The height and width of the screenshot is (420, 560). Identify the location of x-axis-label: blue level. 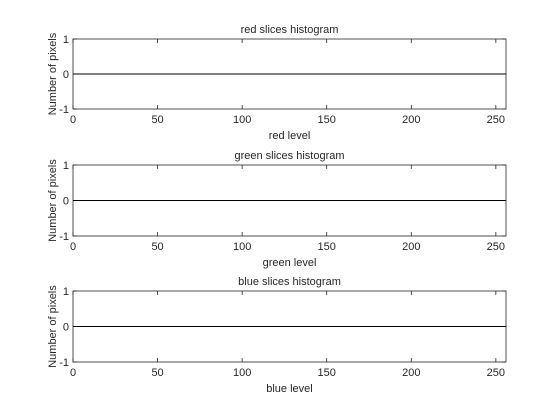
(289, 389).